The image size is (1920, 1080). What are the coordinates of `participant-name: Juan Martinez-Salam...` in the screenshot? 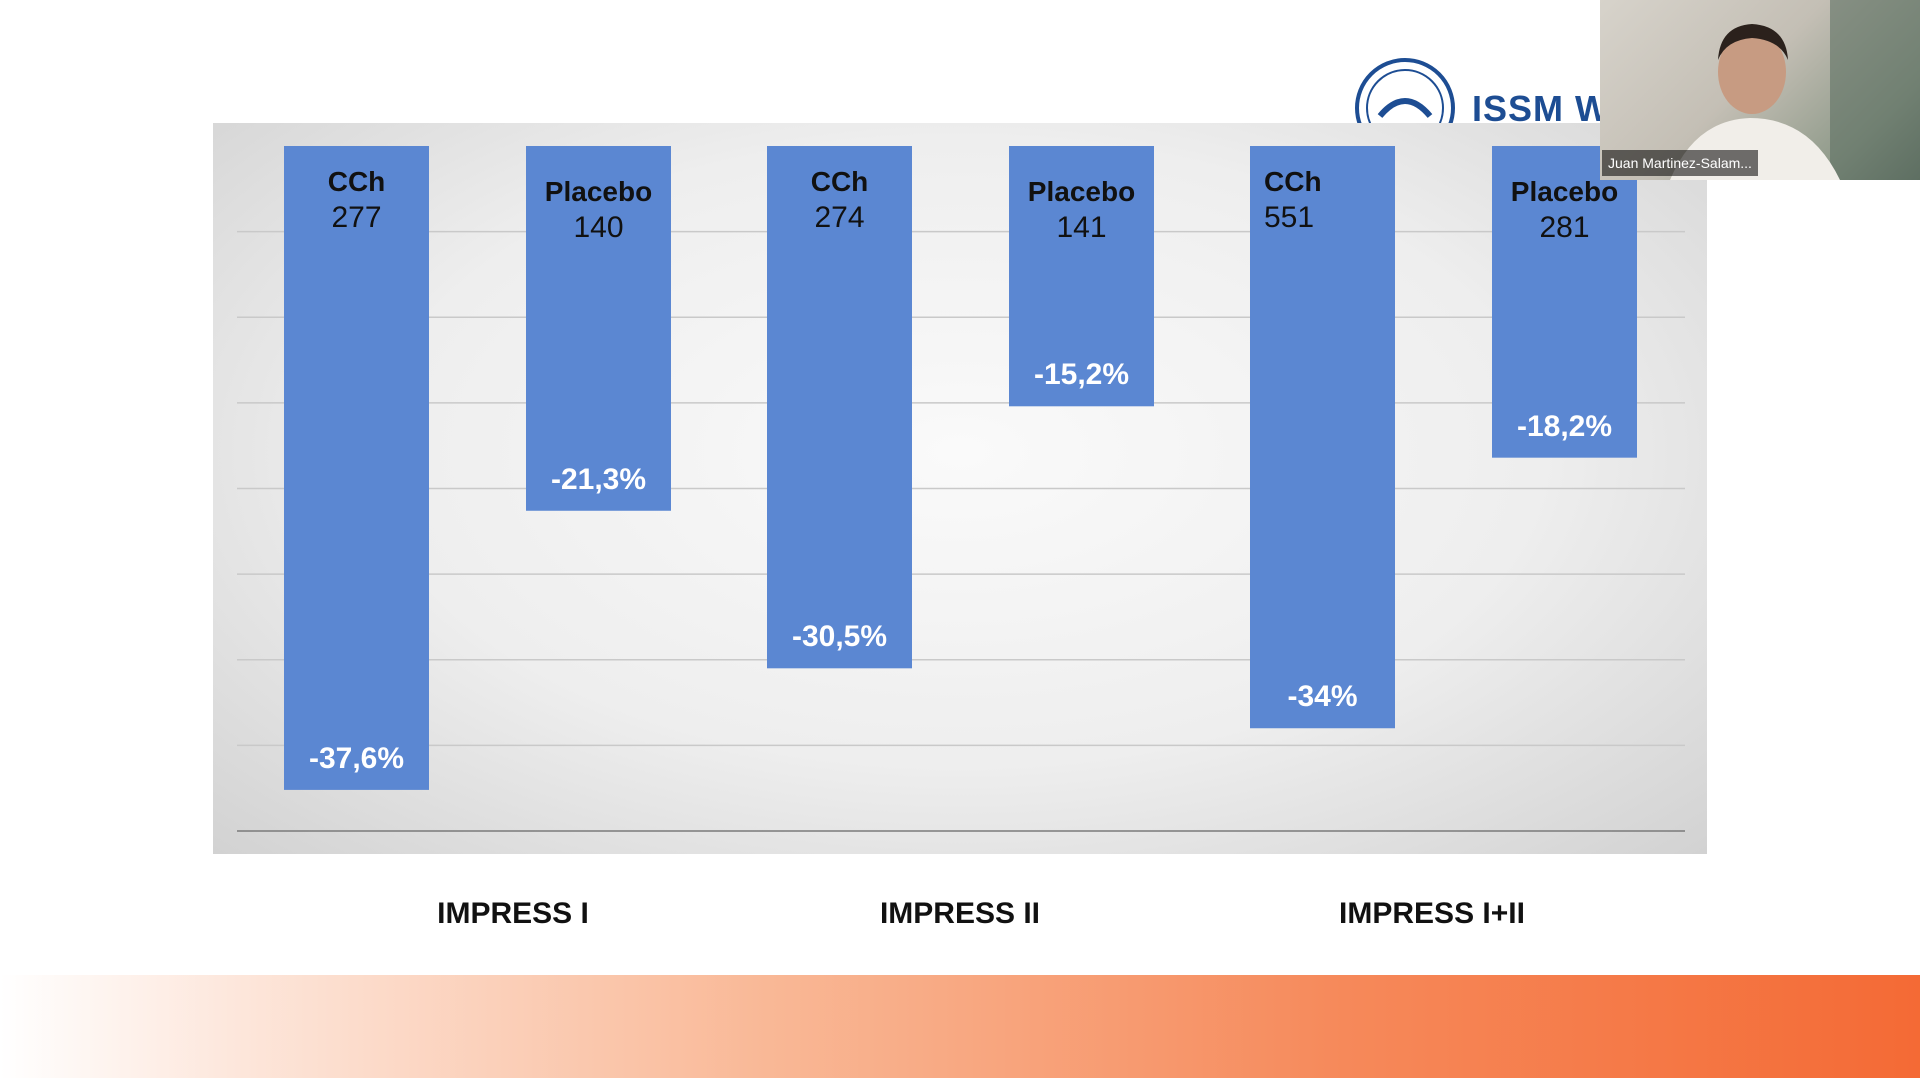 It's located at (1680, 163).